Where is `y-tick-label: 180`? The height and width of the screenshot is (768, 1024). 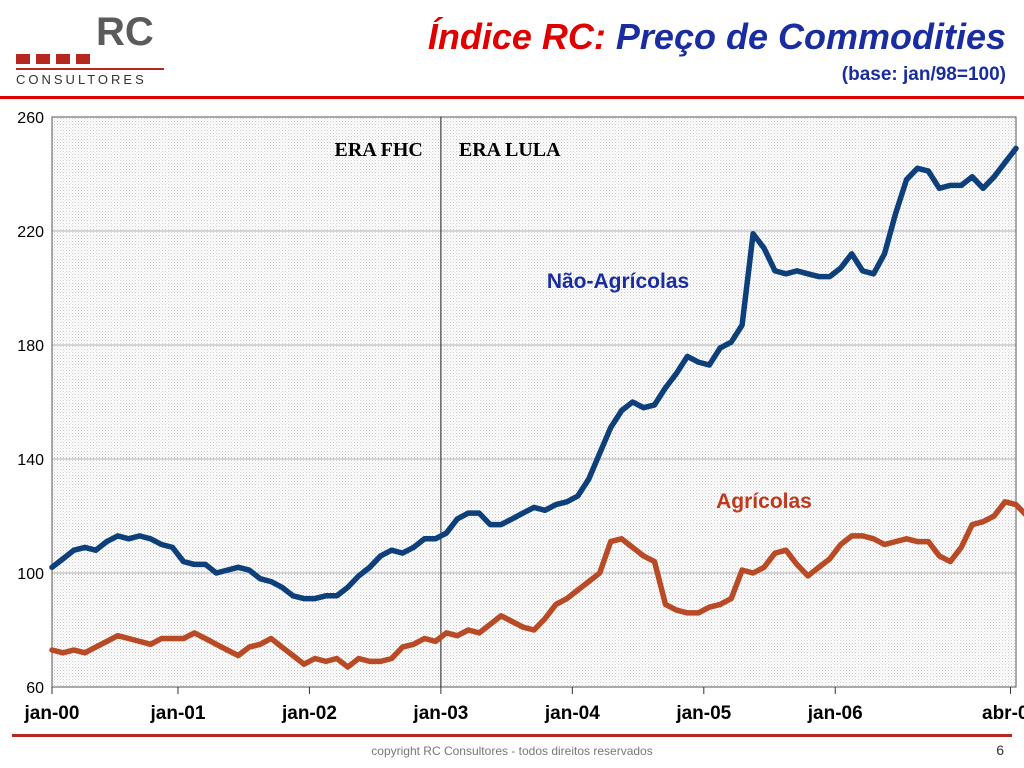 y-tick-label: 180 is located at coordinates (30, 346).